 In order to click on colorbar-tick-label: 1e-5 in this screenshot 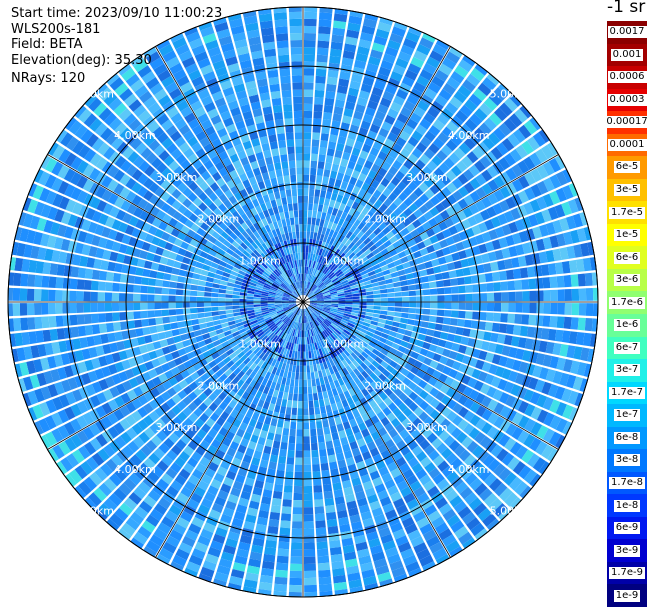, I will do `click(627, 235)`.